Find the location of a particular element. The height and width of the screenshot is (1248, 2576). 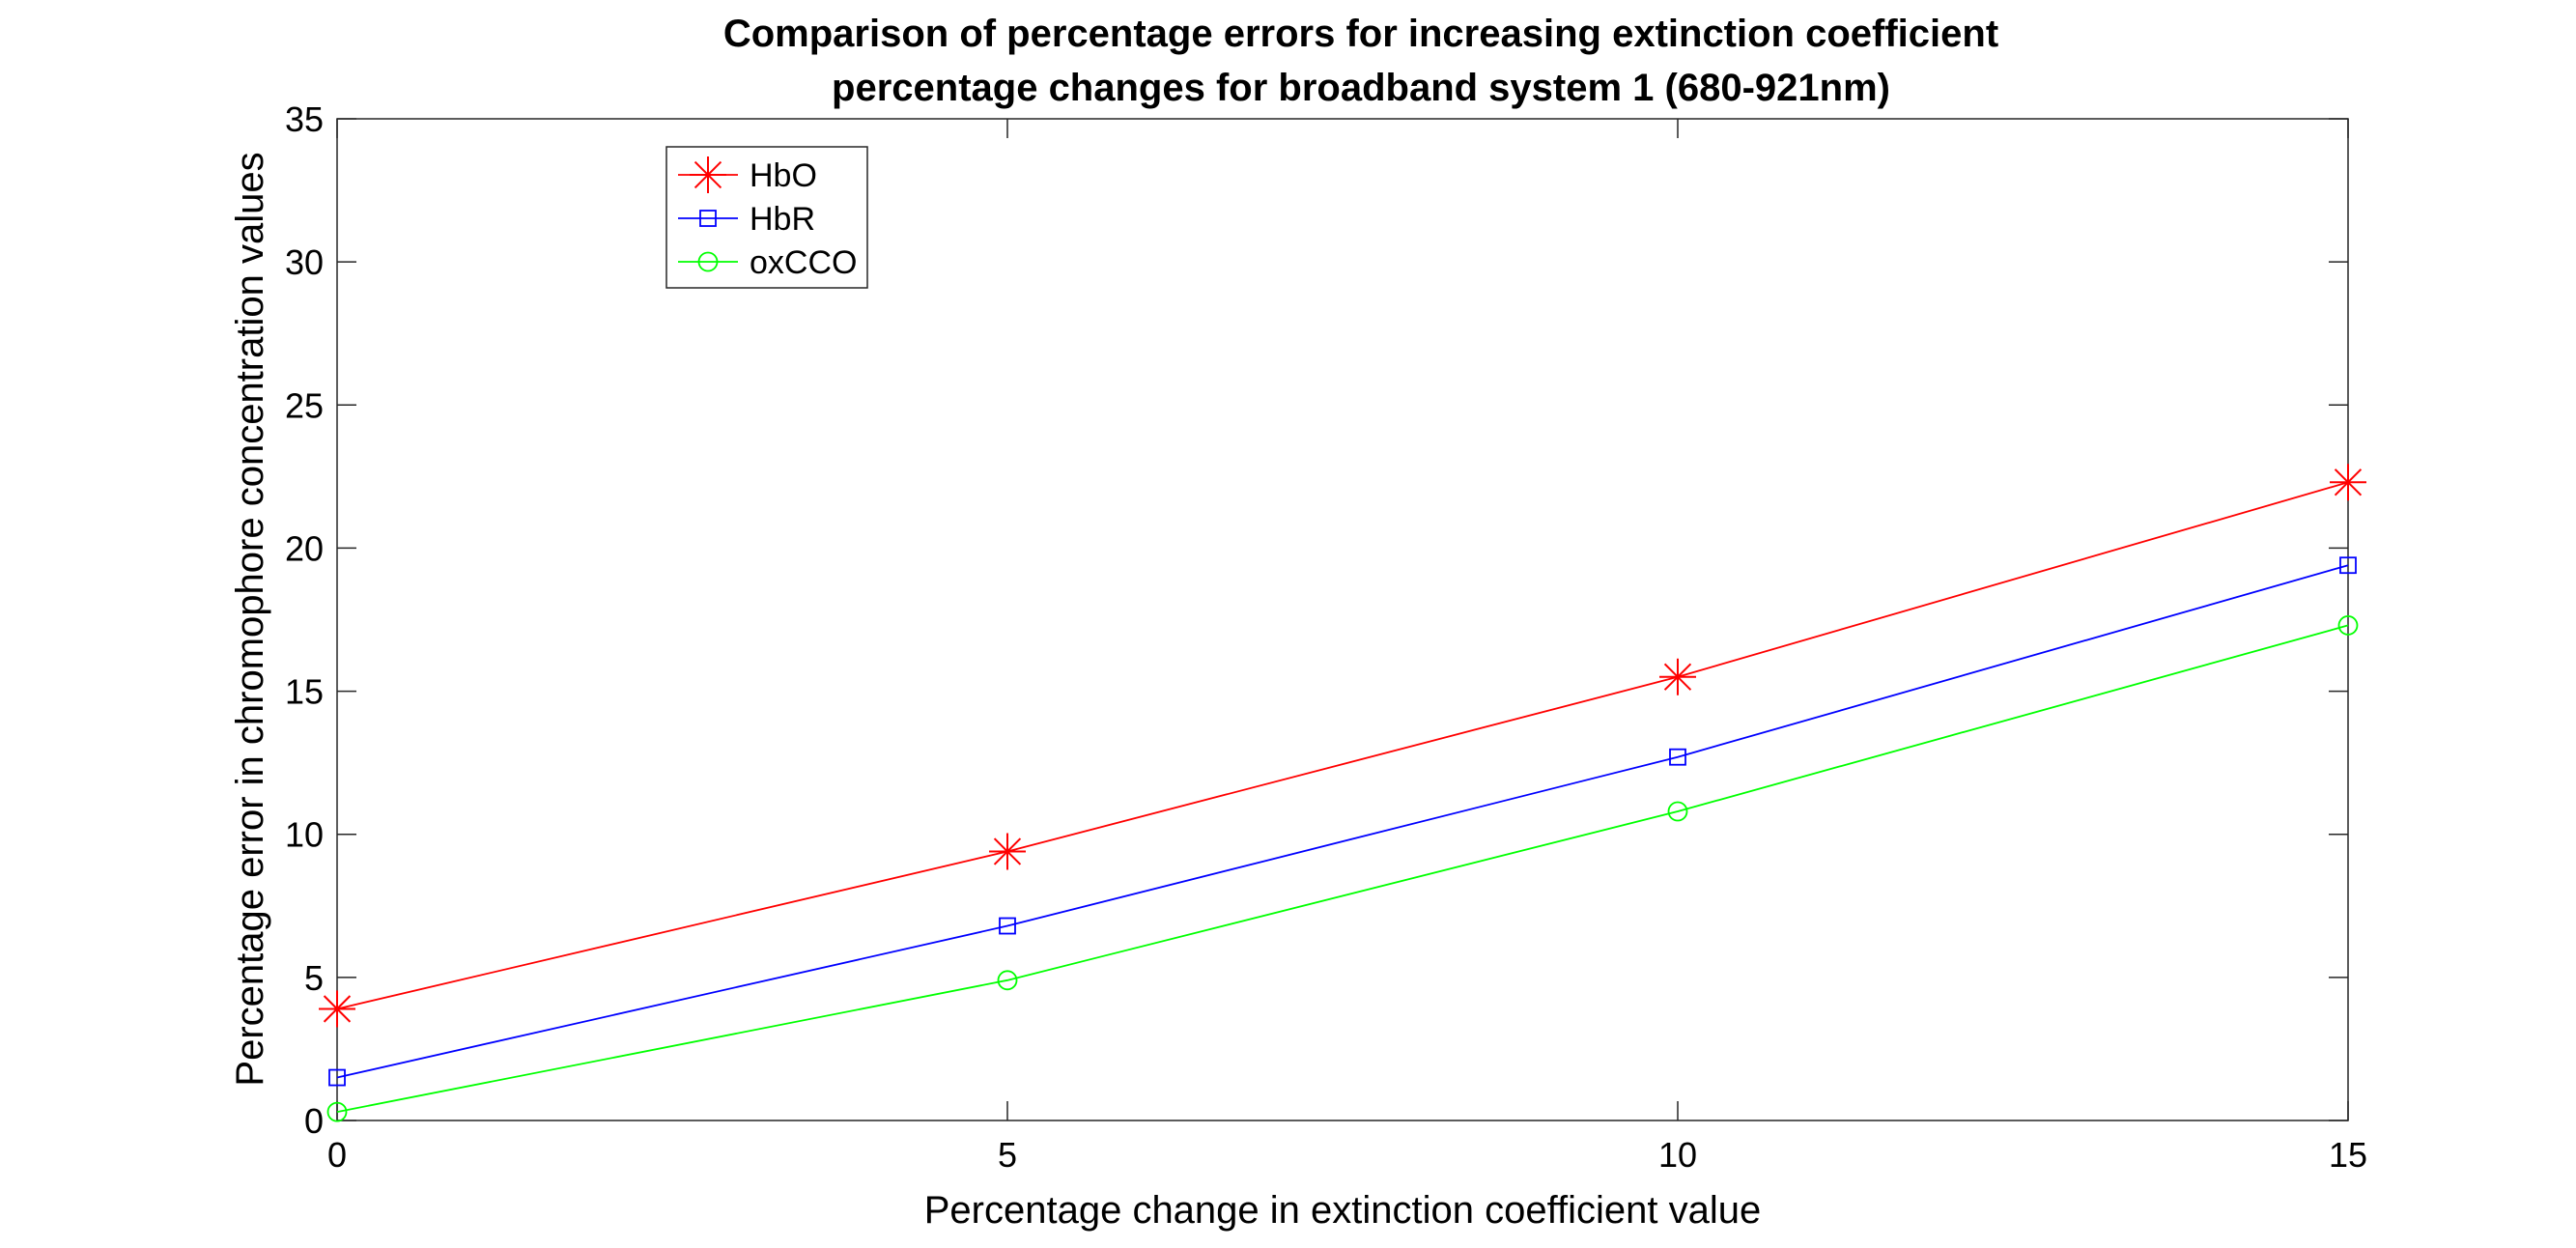

y-tick-label: 5 is located at coordinates (314, 978).